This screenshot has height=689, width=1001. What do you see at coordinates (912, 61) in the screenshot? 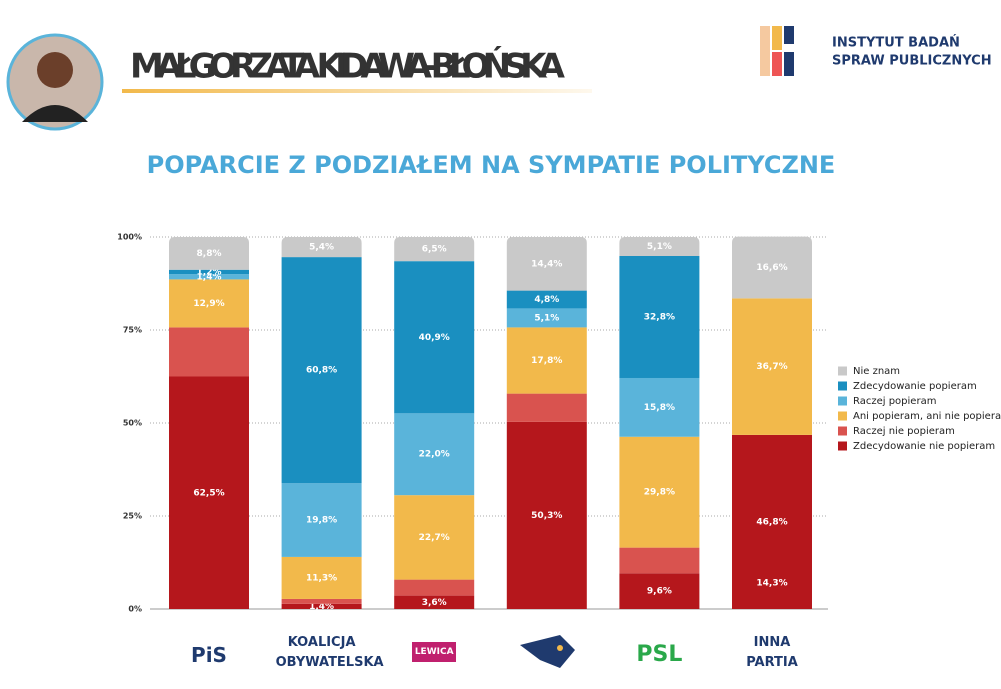
I see `logo-text: SPRAW PUBLICZNYCH` at bounding box center [912, 61].